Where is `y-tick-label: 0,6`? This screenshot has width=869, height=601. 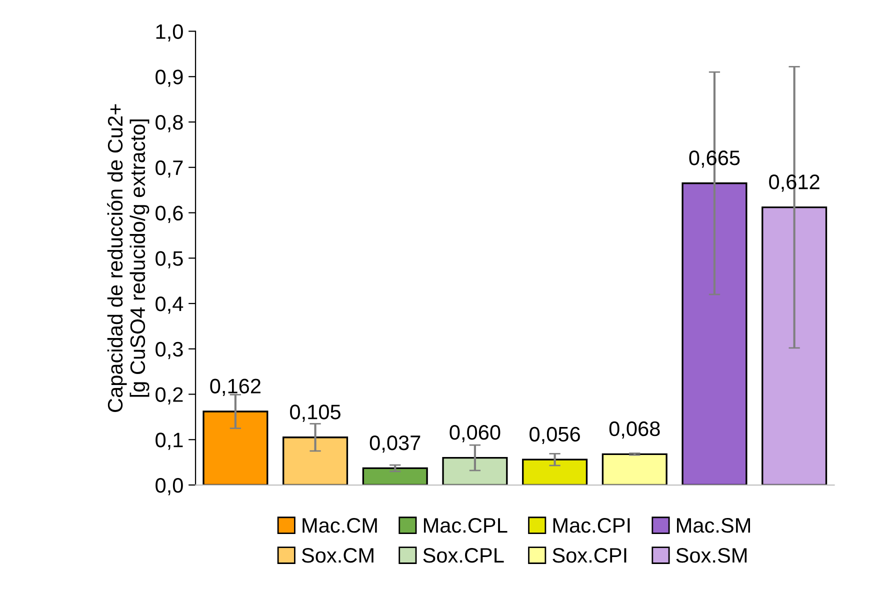
y-tick-label: 0,6 is located at coordinates (169, 214).